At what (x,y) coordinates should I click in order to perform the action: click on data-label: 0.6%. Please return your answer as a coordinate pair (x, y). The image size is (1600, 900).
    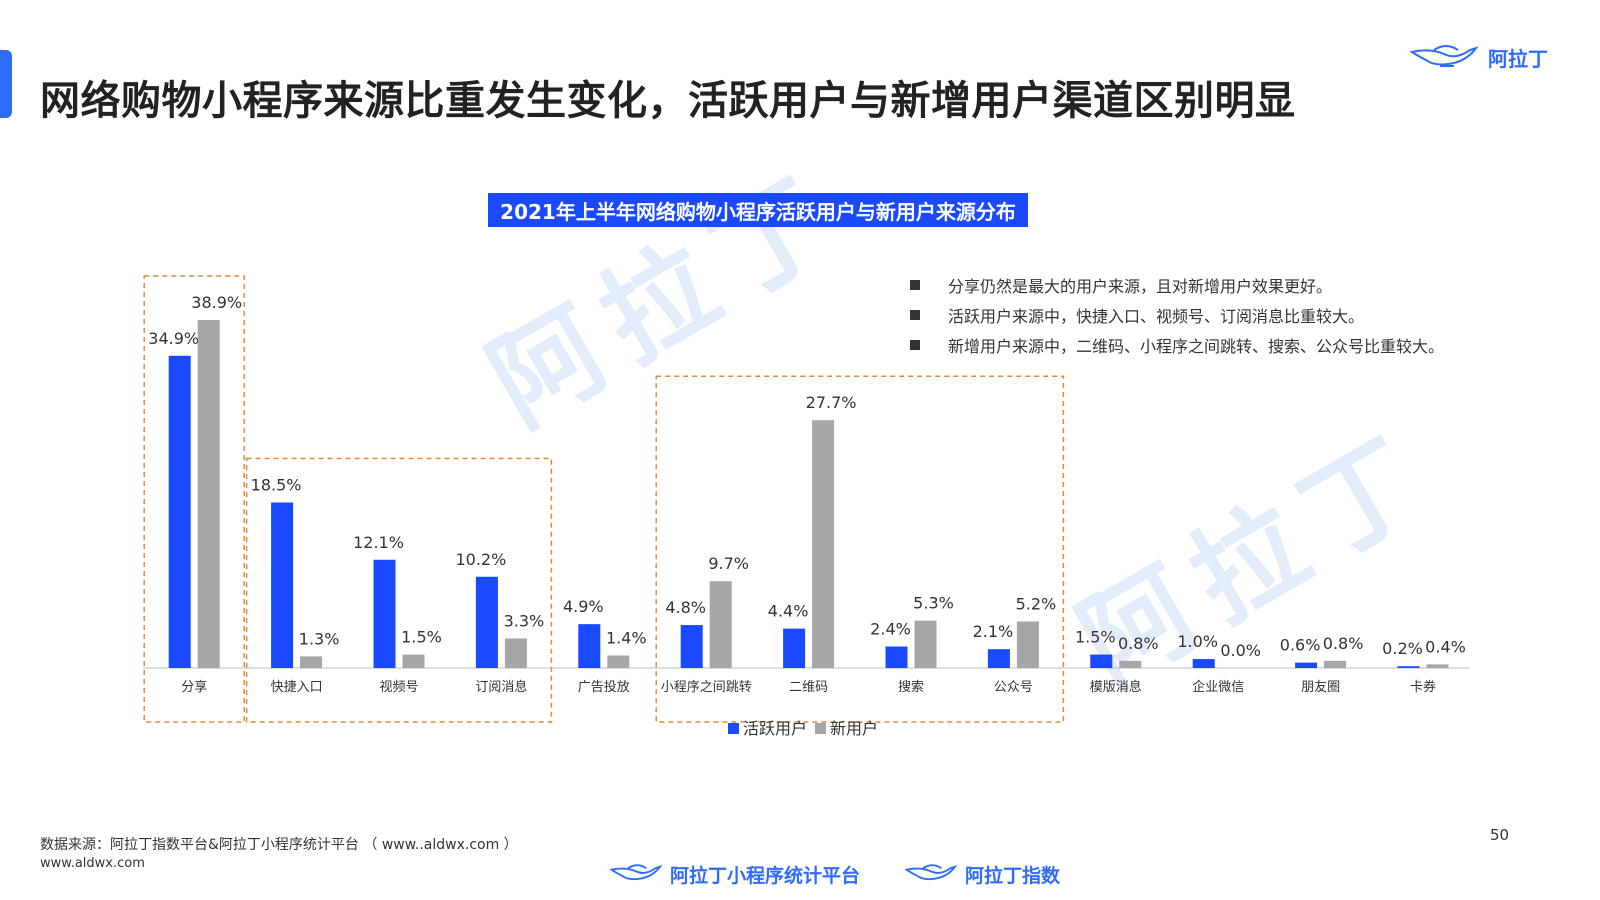
    Looking at the image, I should click on (1300, 645).